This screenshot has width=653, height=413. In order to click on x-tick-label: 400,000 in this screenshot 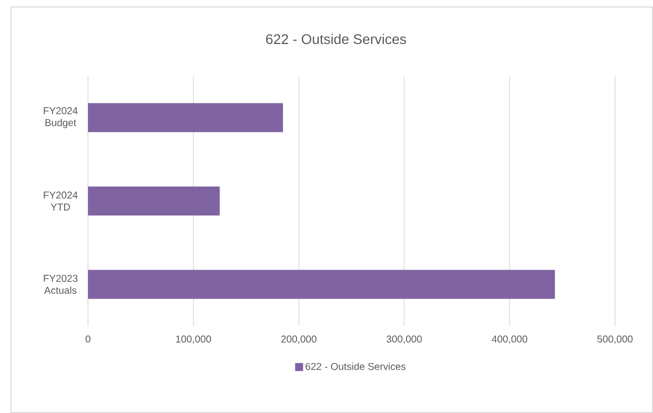, I will do `click(510, 340)`.